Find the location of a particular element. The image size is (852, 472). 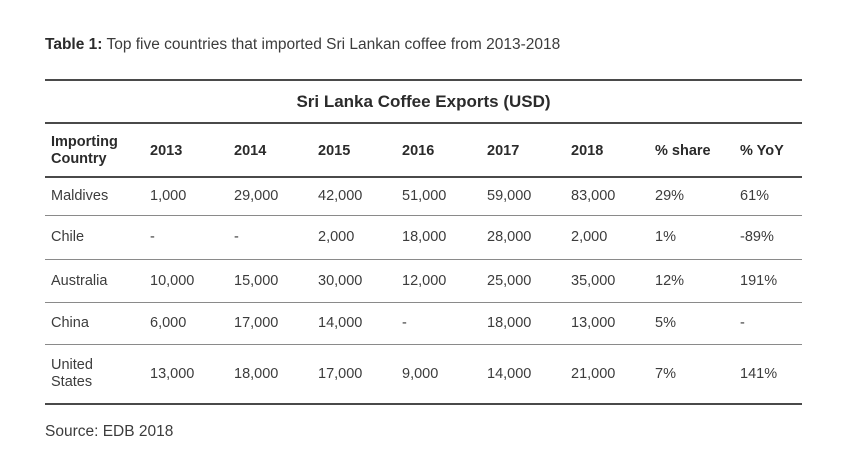

table-title: Sri Lanka Coffee Exports (USD) is located at coordinates (423, 101).